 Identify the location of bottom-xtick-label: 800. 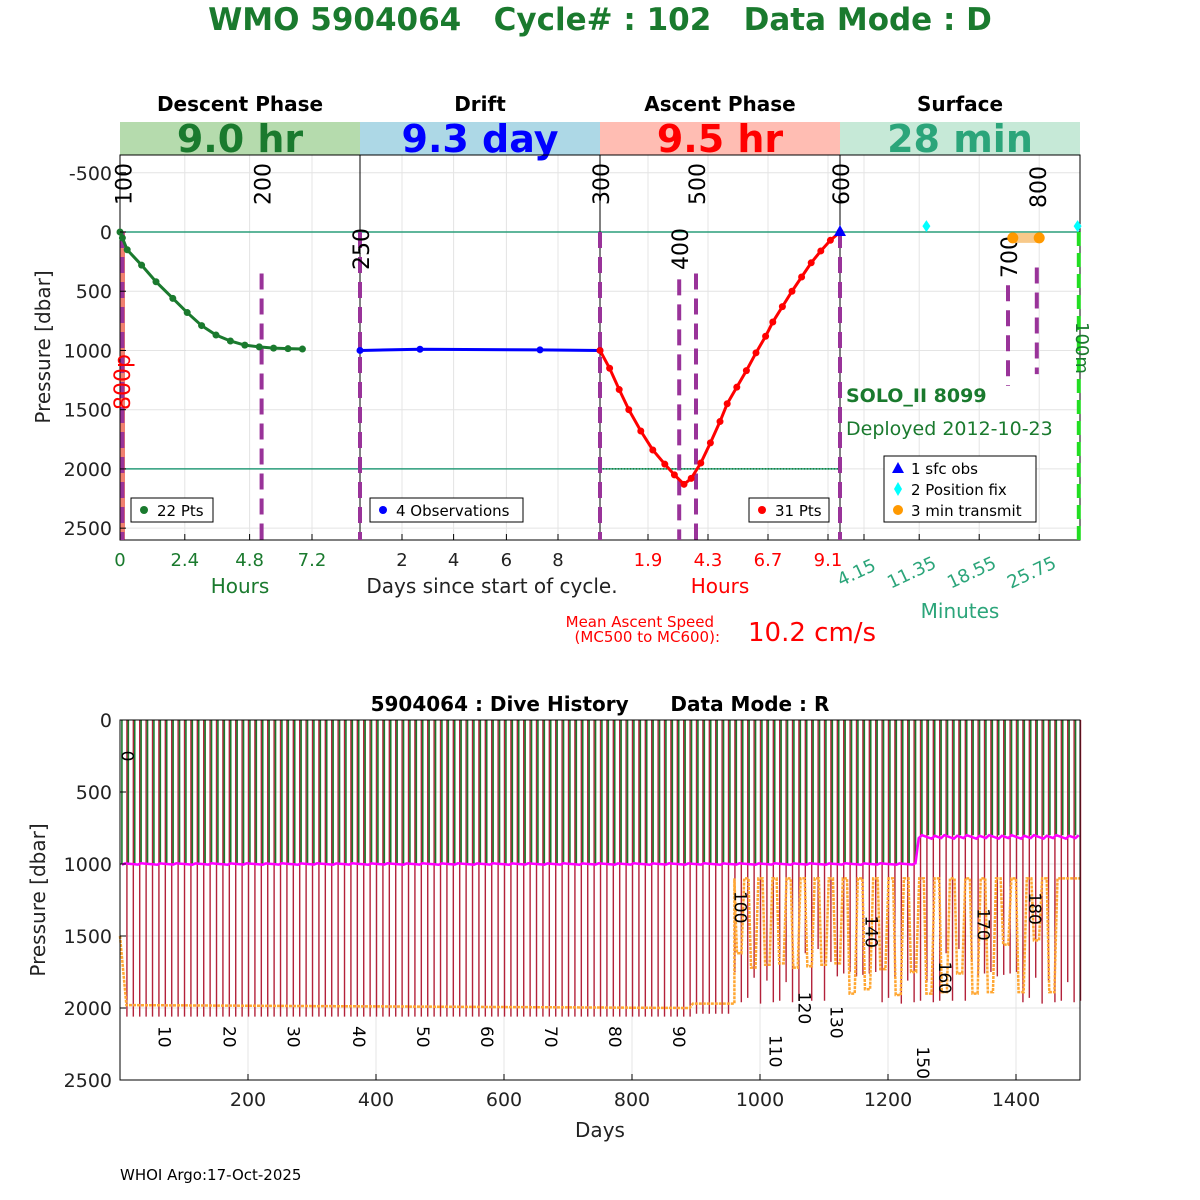
(632, 1100).